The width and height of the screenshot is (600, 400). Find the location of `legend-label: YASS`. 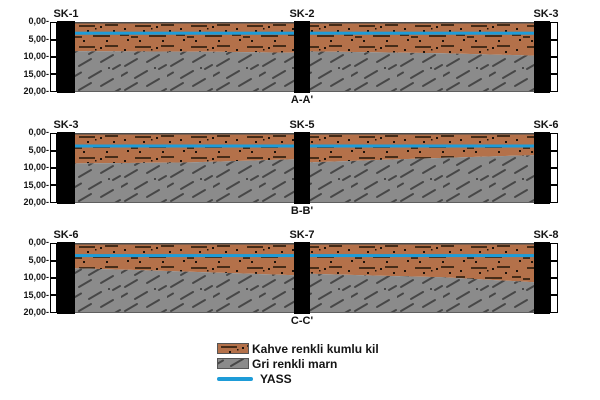

legend-label: YASS is located at coordinates (276, 378).